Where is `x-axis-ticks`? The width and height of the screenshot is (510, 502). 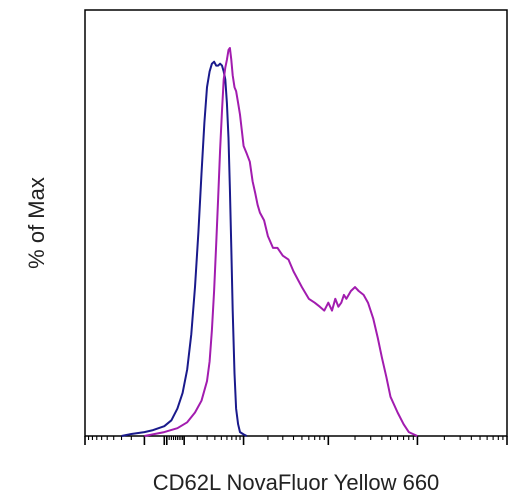
x-axis-ticks is located at coordinates (296, 440).